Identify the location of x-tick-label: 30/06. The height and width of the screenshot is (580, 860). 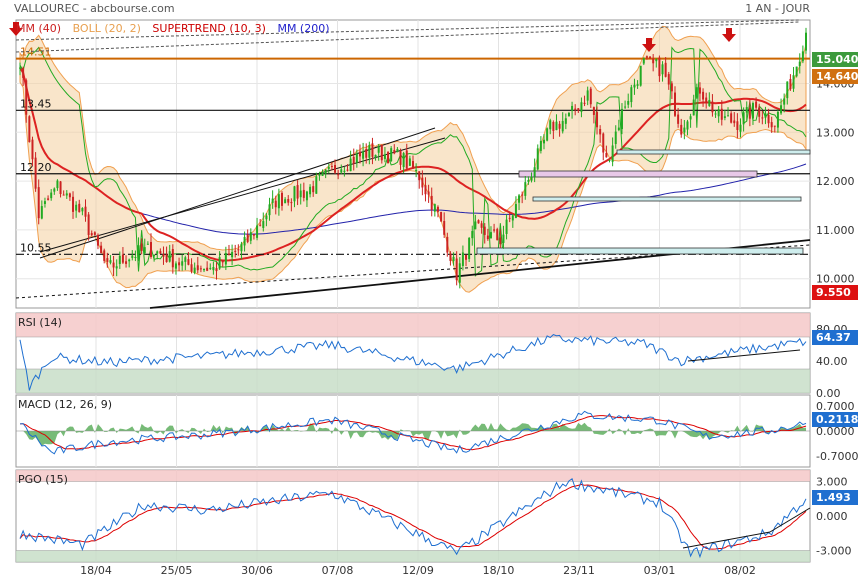
(257, 570).